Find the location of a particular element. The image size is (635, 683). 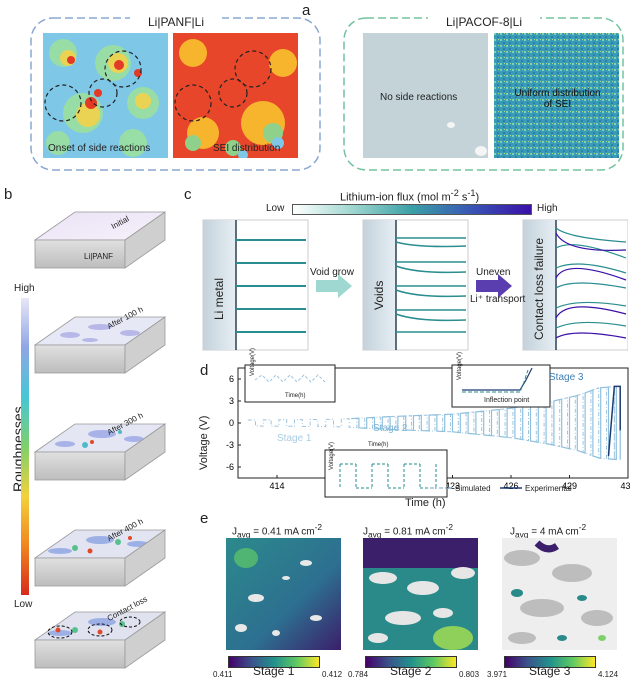

inset2-ylabel: Voltage(V) is located at coordinates (332, 455).